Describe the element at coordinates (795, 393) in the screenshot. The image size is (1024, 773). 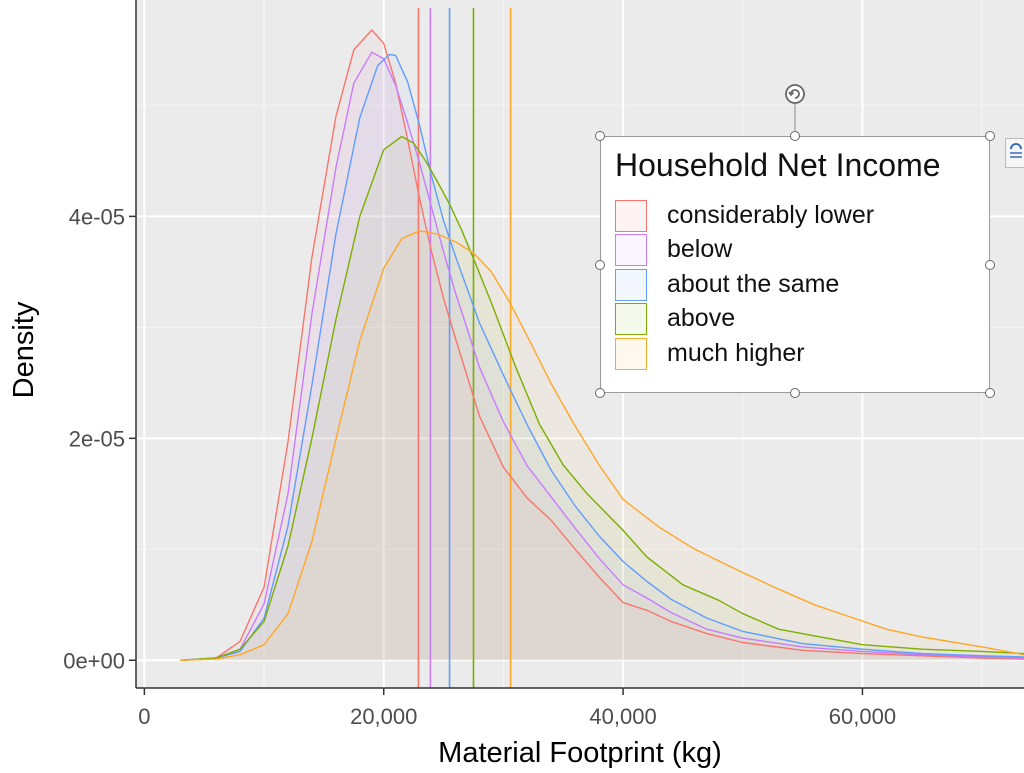
I see `resize-handle-bottom` at that location.